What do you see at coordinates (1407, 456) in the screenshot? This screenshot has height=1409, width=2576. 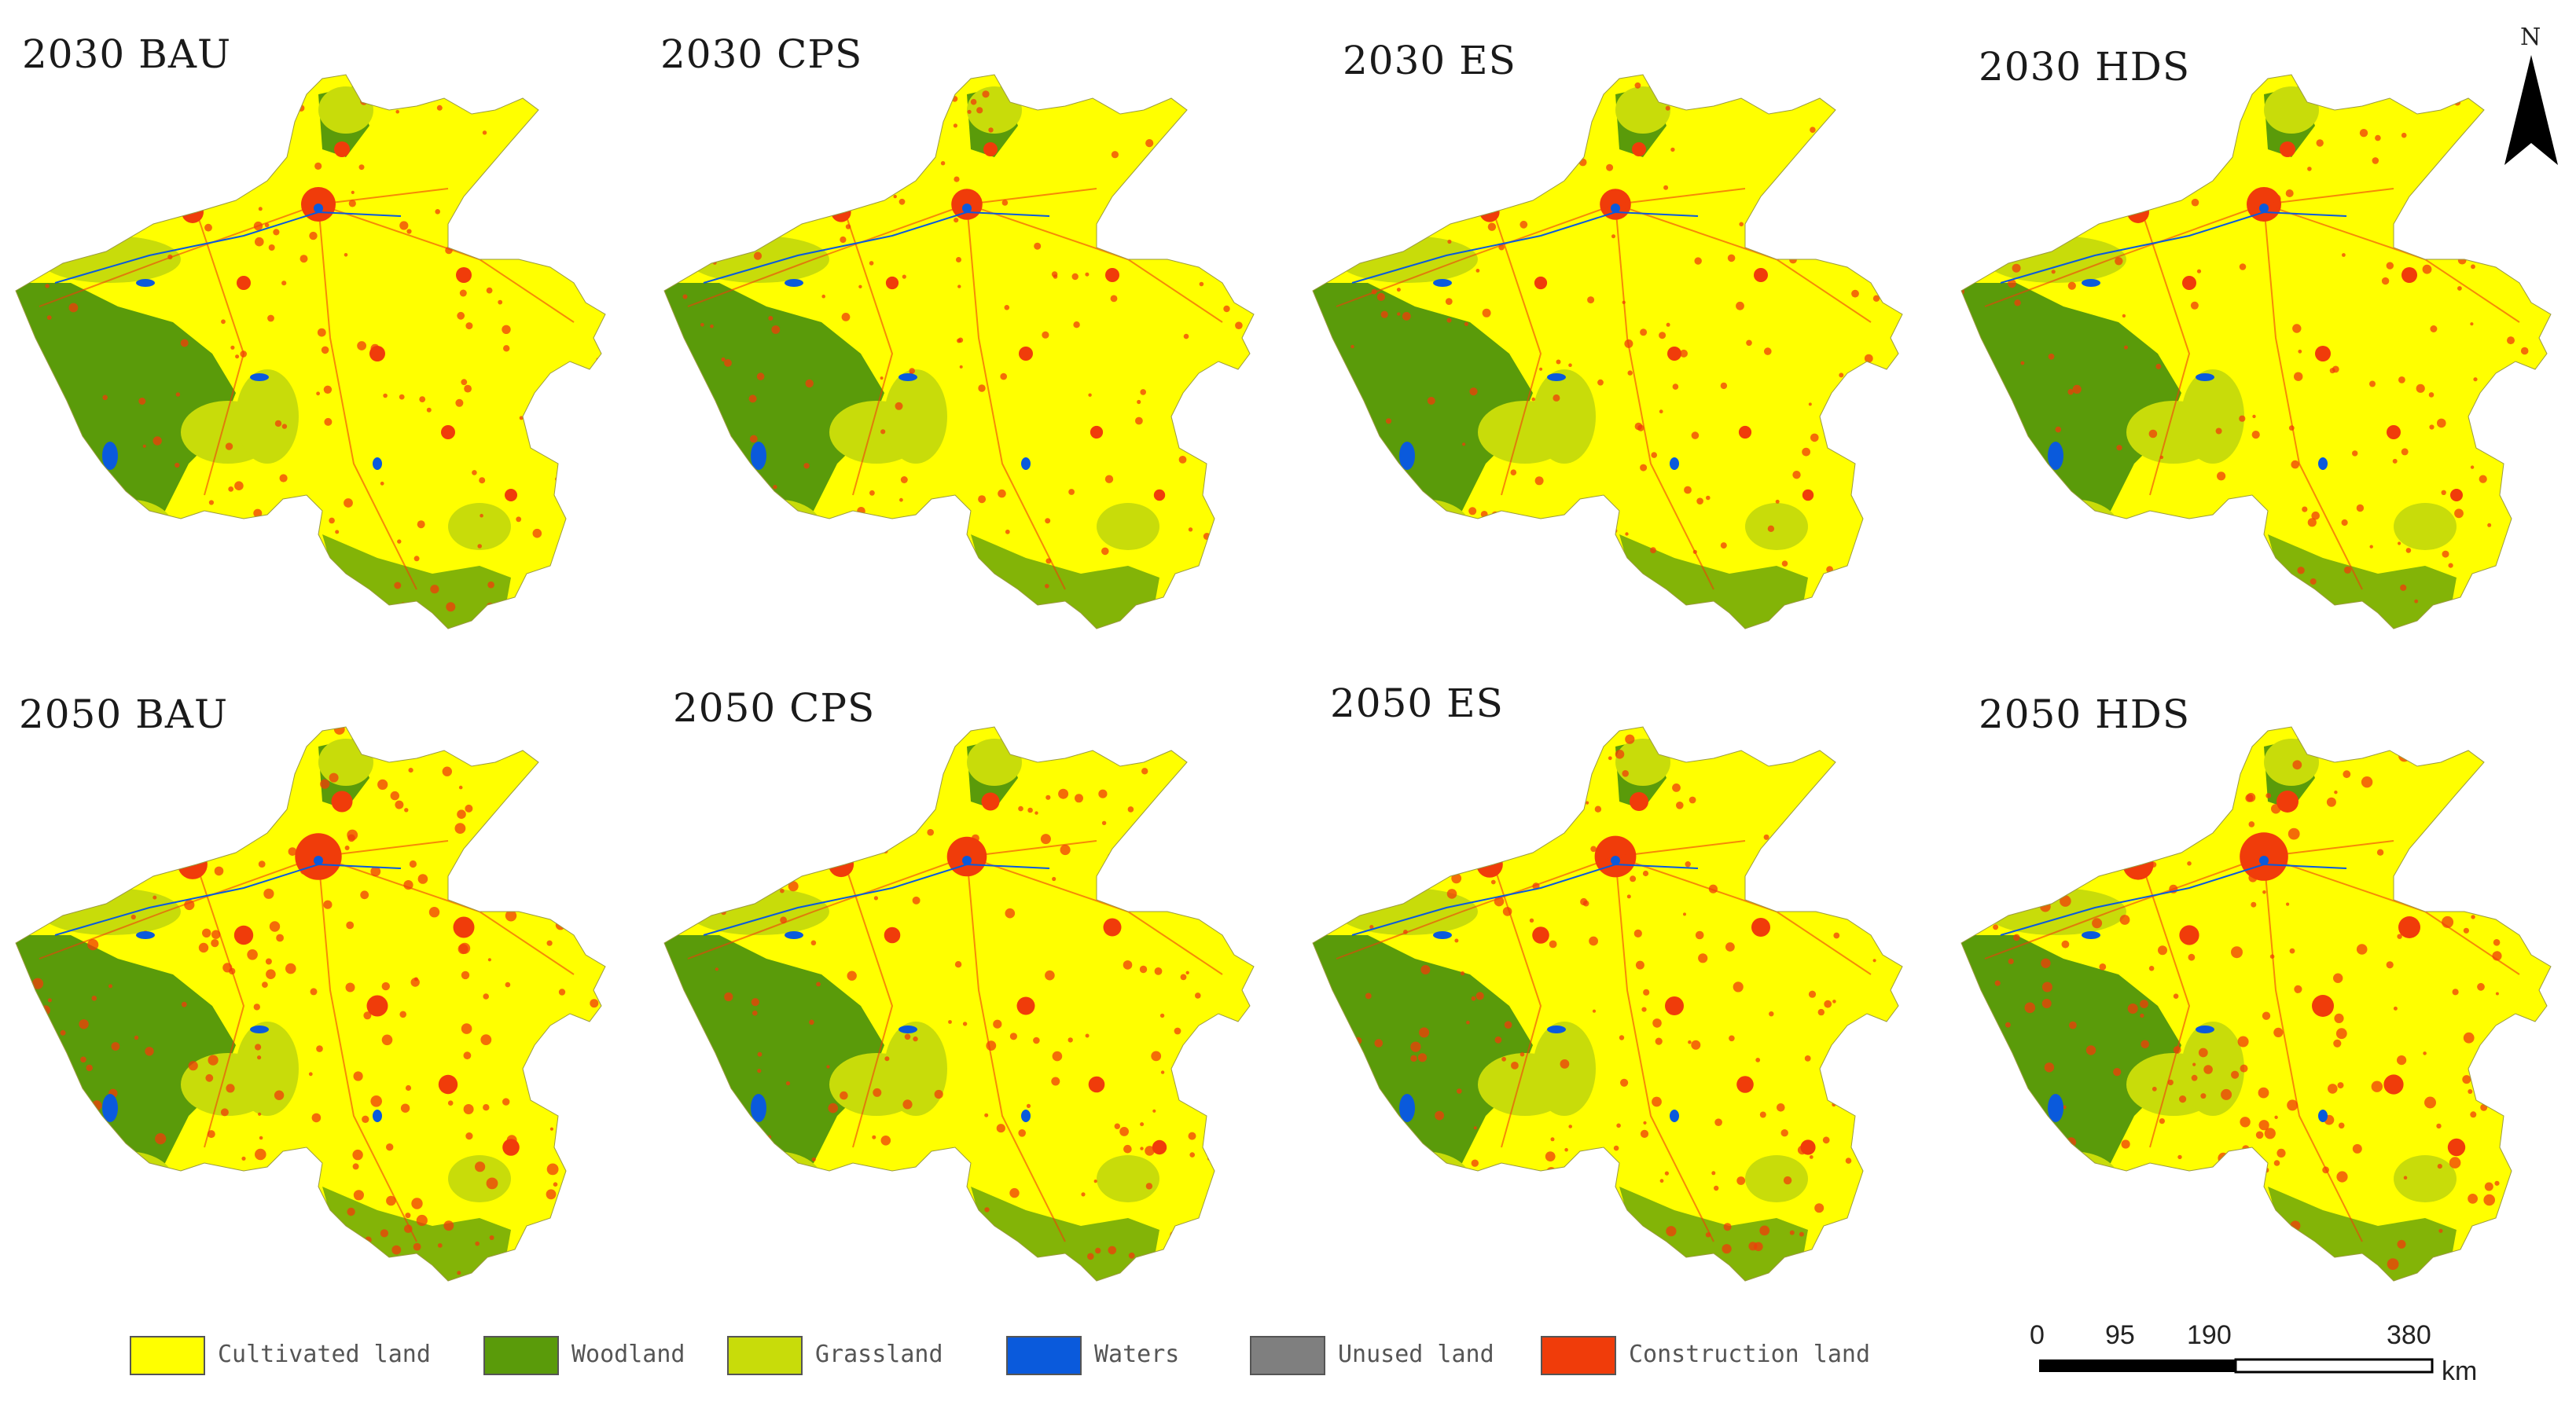 I see `water-body` at bounding box center [1407, 456].